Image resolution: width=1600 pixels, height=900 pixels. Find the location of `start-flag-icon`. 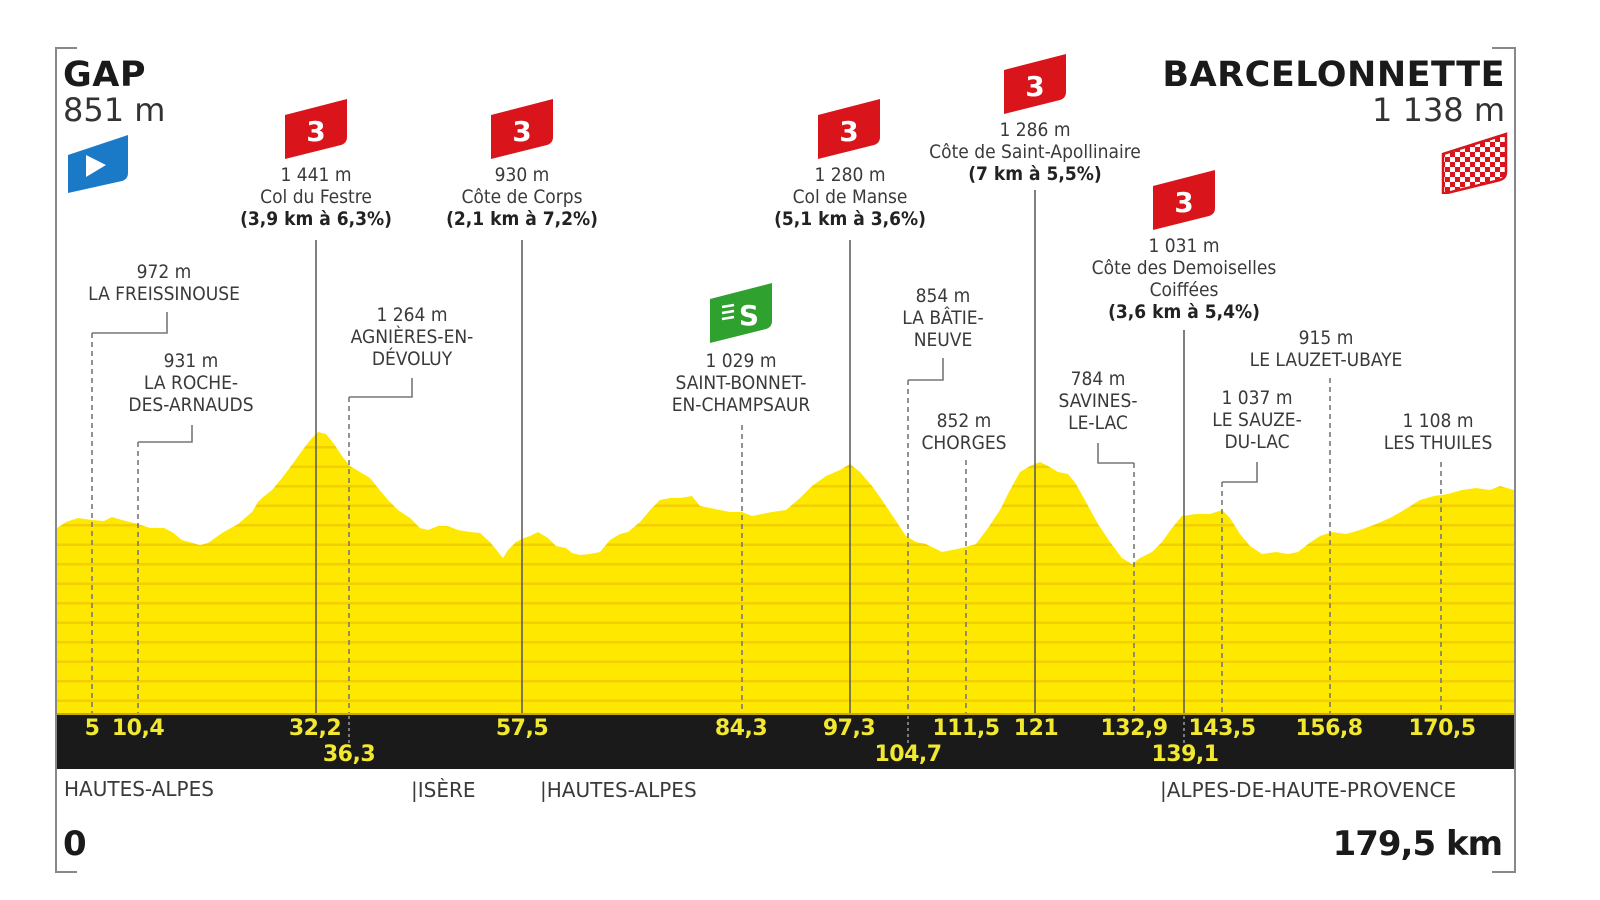

start-flag-icon is located at coordinates (98, 164).